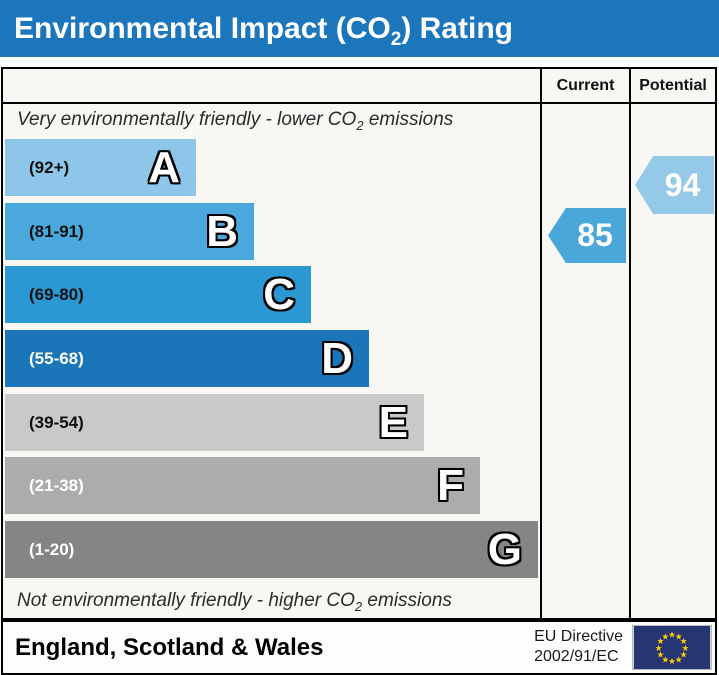 The image size is (719, 675). I want to click on band-g-range: (1-20), so click(52, 549).